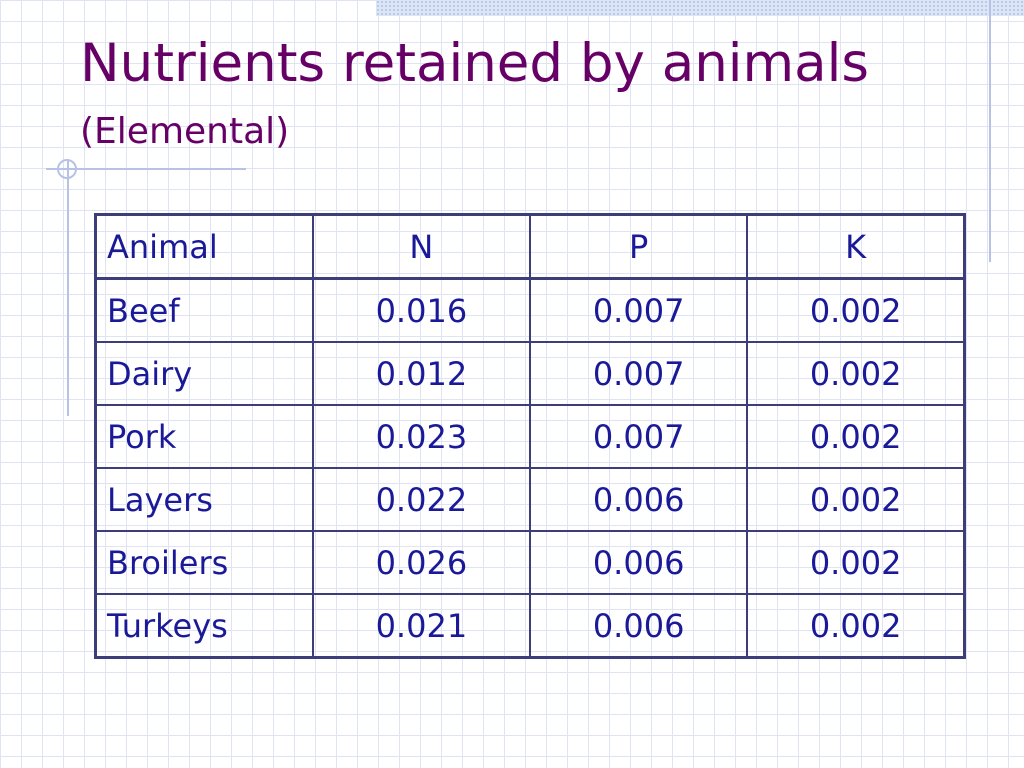 The height and width of the screenshot is (768, 1024). What do you see at coordinates (856, 246) in the screenshot?
I see `header-k: K` at bounding box center [856, 246].